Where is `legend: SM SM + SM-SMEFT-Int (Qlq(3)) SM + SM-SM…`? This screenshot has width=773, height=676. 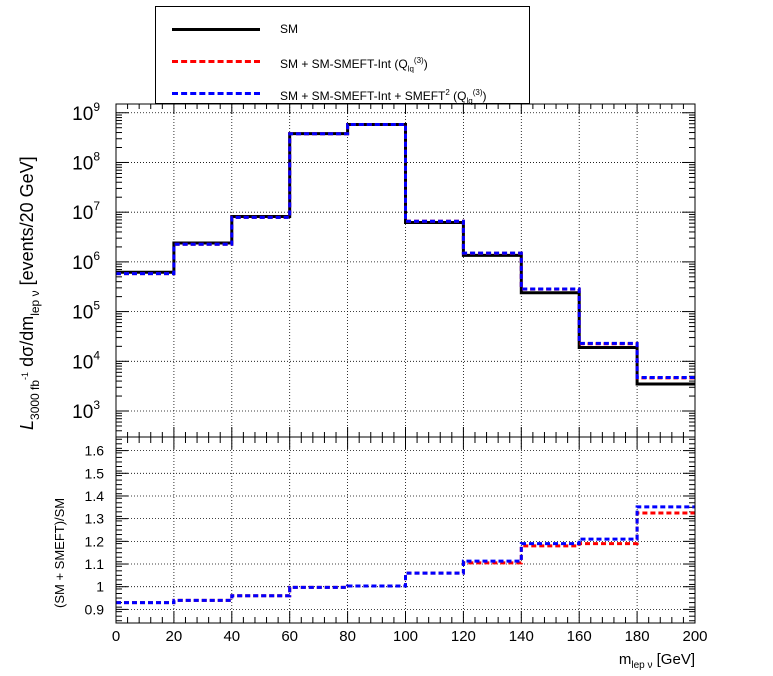
legend: SM SM + SM-SMEFT-Int (Qlq(3)) SM + SM-SM… is located at coordinates (342, 55).